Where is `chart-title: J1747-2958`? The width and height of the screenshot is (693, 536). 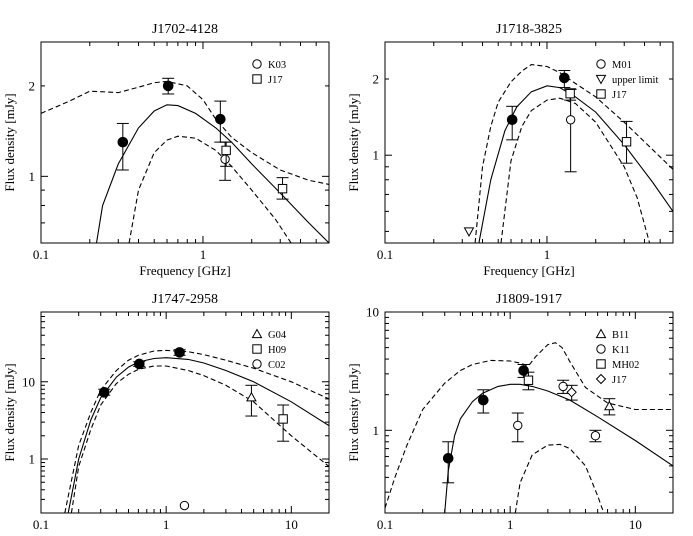 chart-title: J1747-2958 is located at coordinates (185, 299).